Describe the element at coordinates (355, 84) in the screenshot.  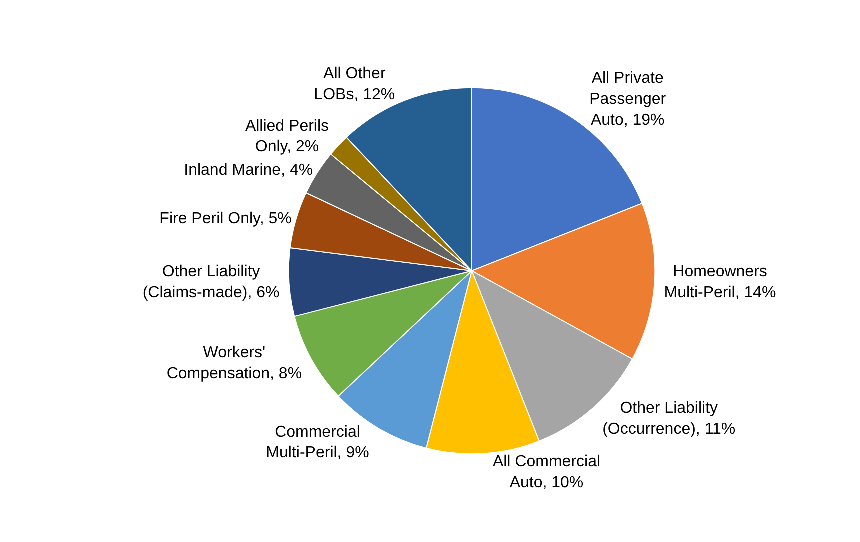
I see `slice-label: All Other LOBs, 12%` at that location.